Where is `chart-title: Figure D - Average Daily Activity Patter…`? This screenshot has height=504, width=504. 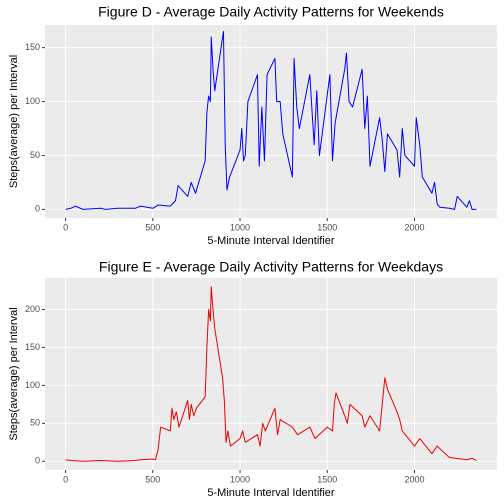
chart-title: Figure D - Average Daily Activity Patter… is located at coordinates (271, 12).